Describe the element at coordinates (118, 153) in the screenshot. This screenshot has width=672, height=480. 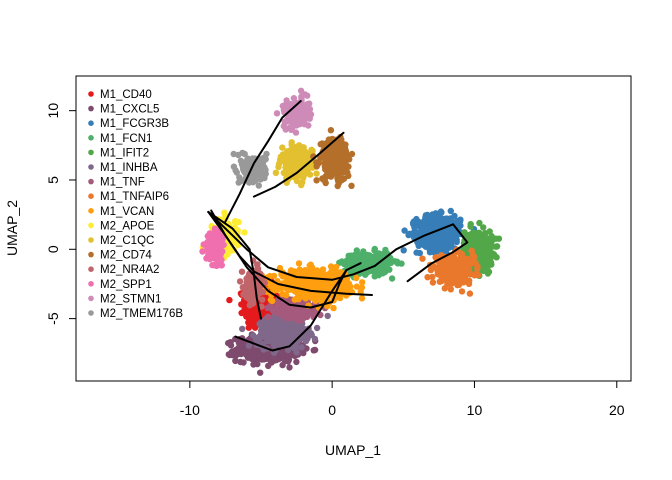
I see `legend-item: M1_IFIT2` at that location.